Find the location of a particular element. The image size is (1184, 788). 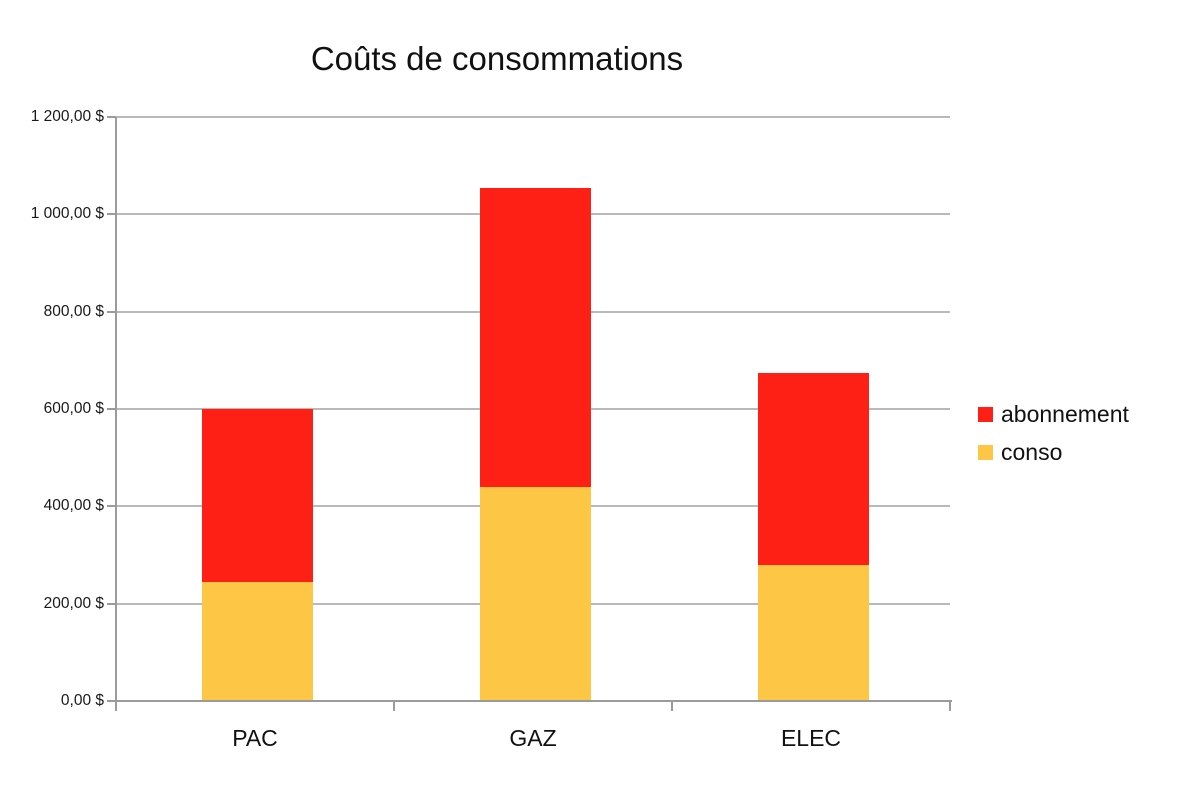

x-axis-line is located at coordinates (530, 701).